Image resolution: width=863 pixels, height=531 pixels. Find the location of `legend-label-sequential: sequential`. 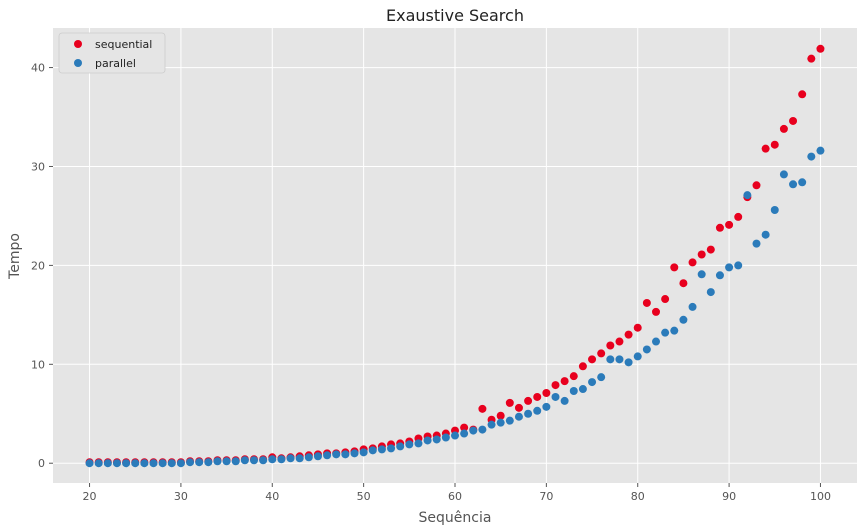

legend-label-sequential: sequential is located at coordinates (123, 44).